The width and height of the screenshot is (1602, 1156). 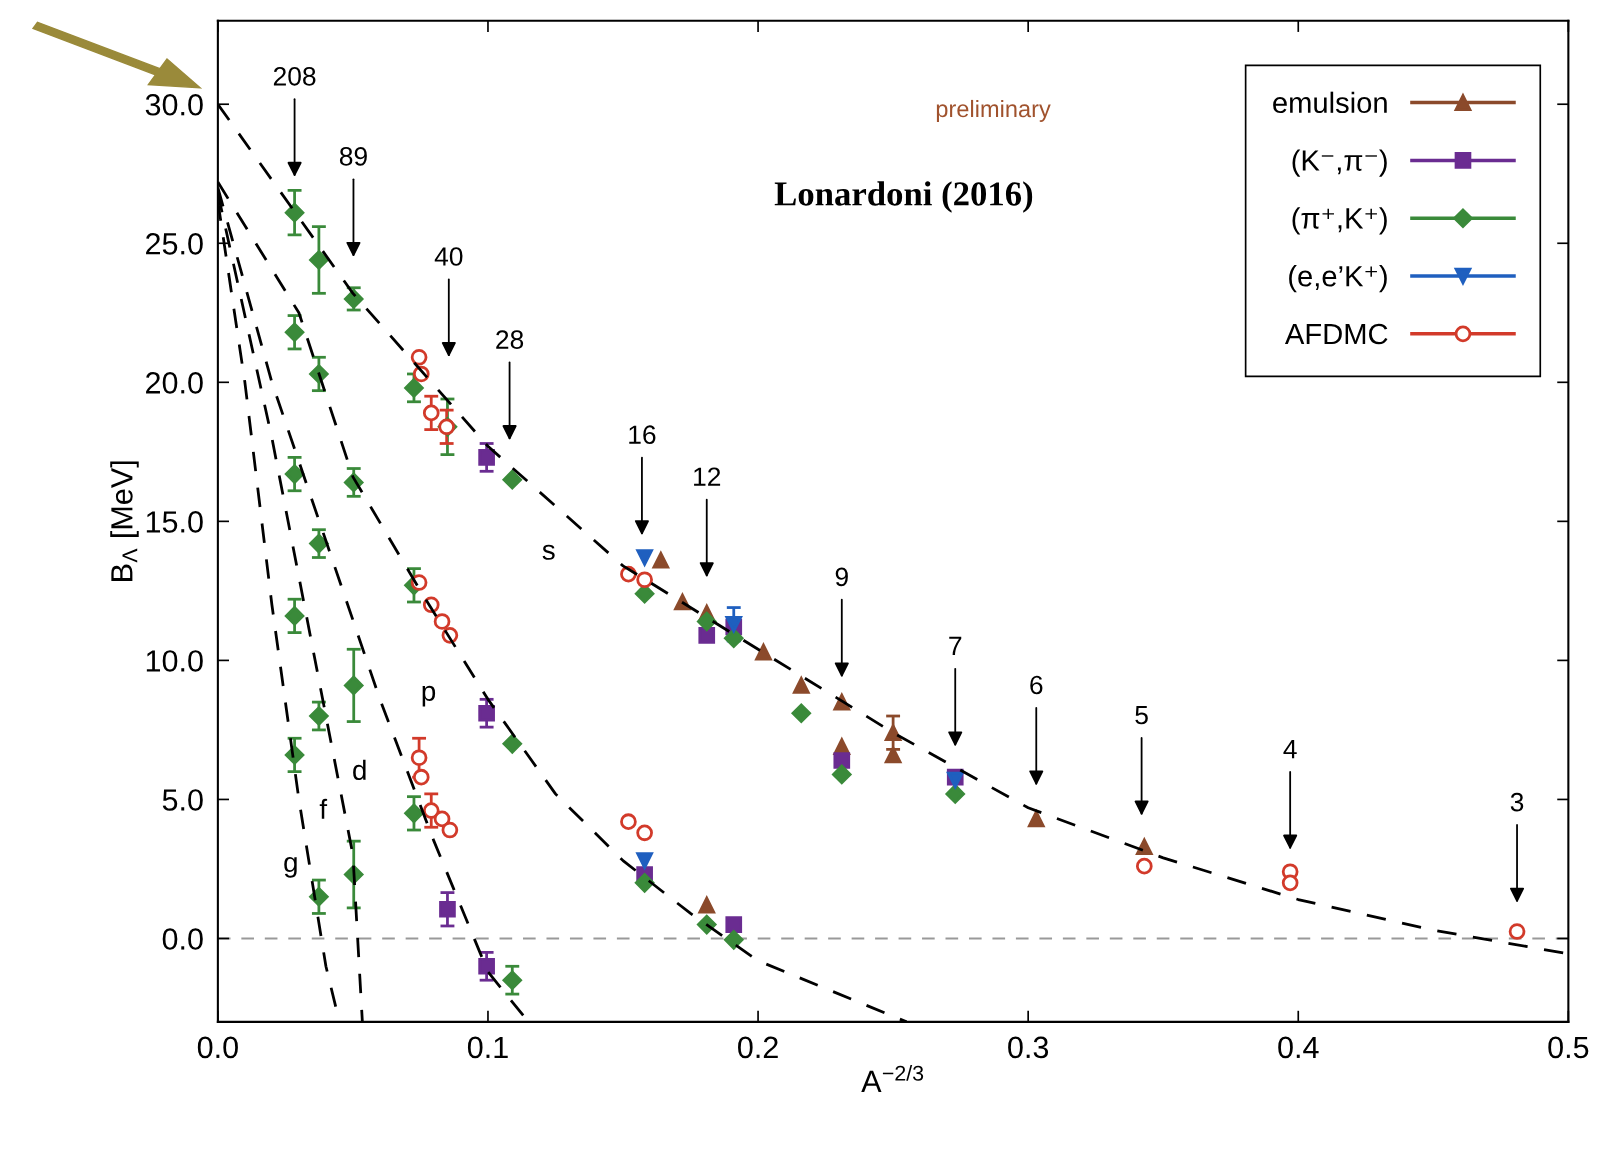 I want to click on annotation: preliminary, so click(x=993, y=110).